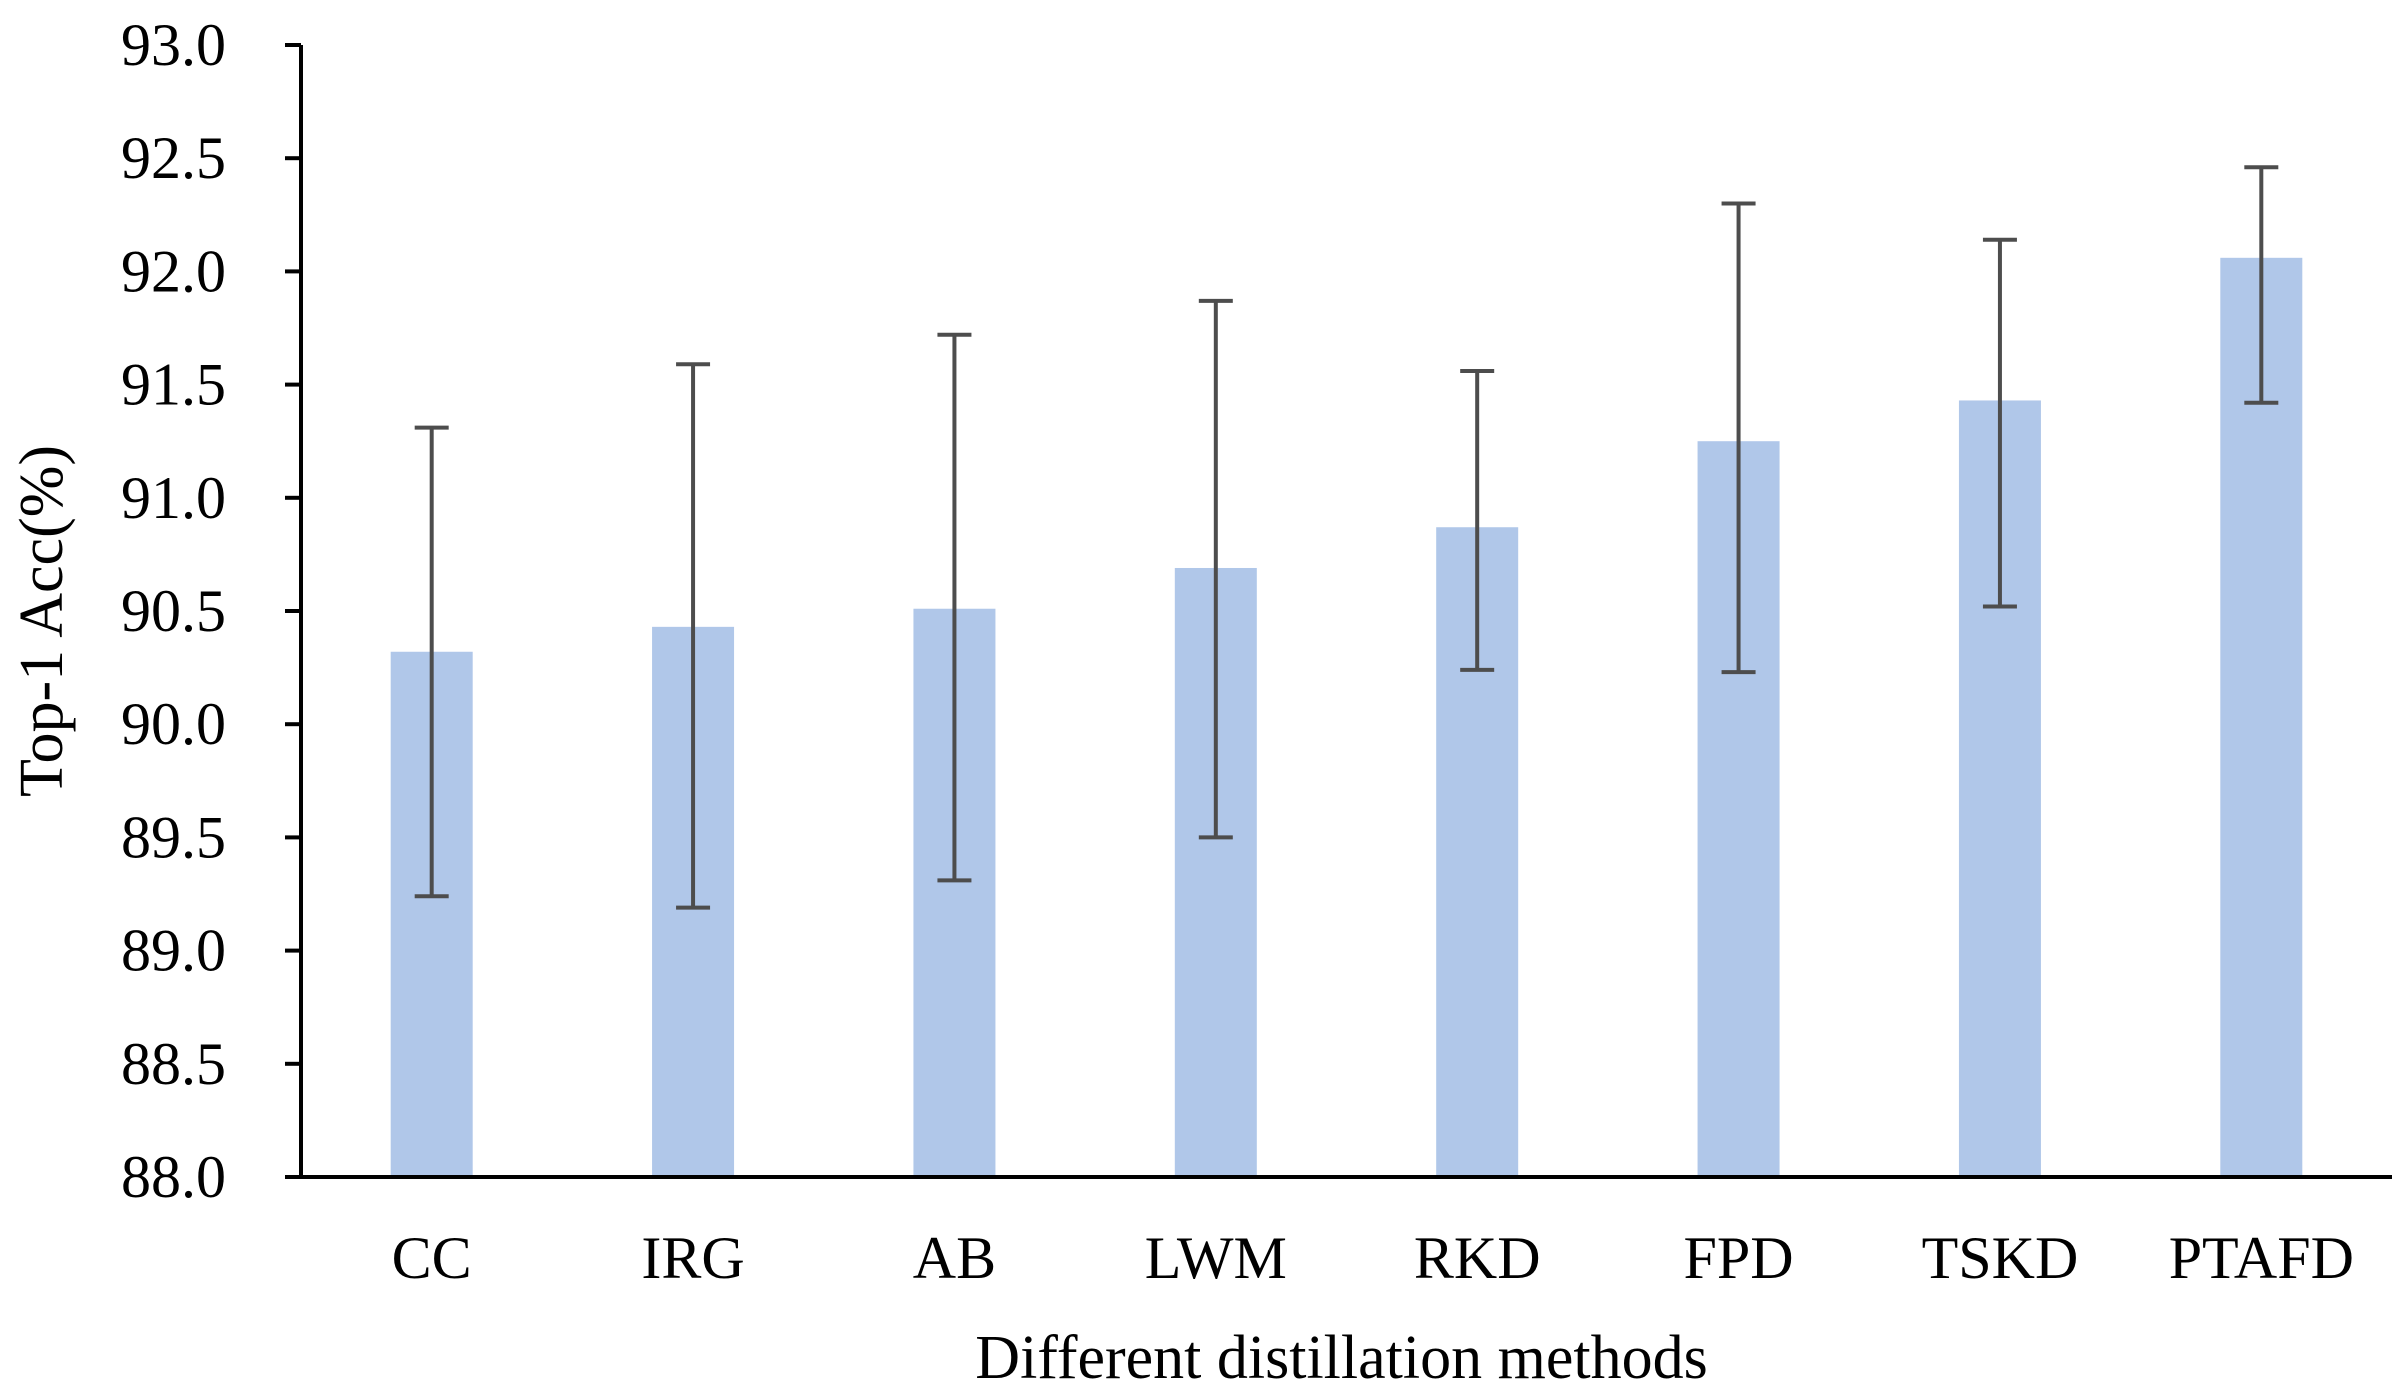 This screenshot has height=1394, width=2399. Describe the element at coordinates (1373, 1258) in the screenshot. I see `x-labels-group: CC IRG AB LWM RKD FPD TSKD PTAFD` at that location.